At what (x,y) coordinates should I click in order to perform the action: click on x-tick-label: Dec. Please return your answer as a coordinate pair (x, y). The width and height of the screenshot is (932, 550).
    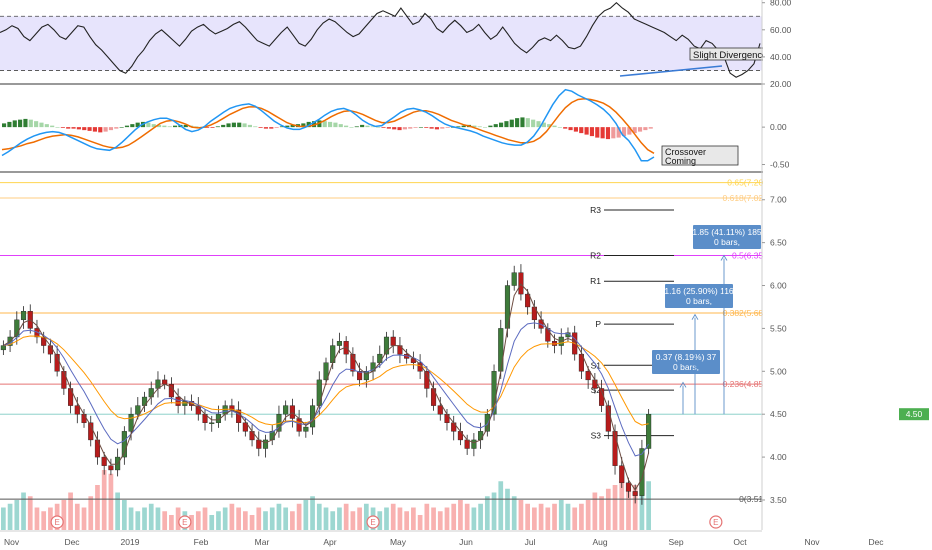
    Looking at the image, I should click on (876, 542).